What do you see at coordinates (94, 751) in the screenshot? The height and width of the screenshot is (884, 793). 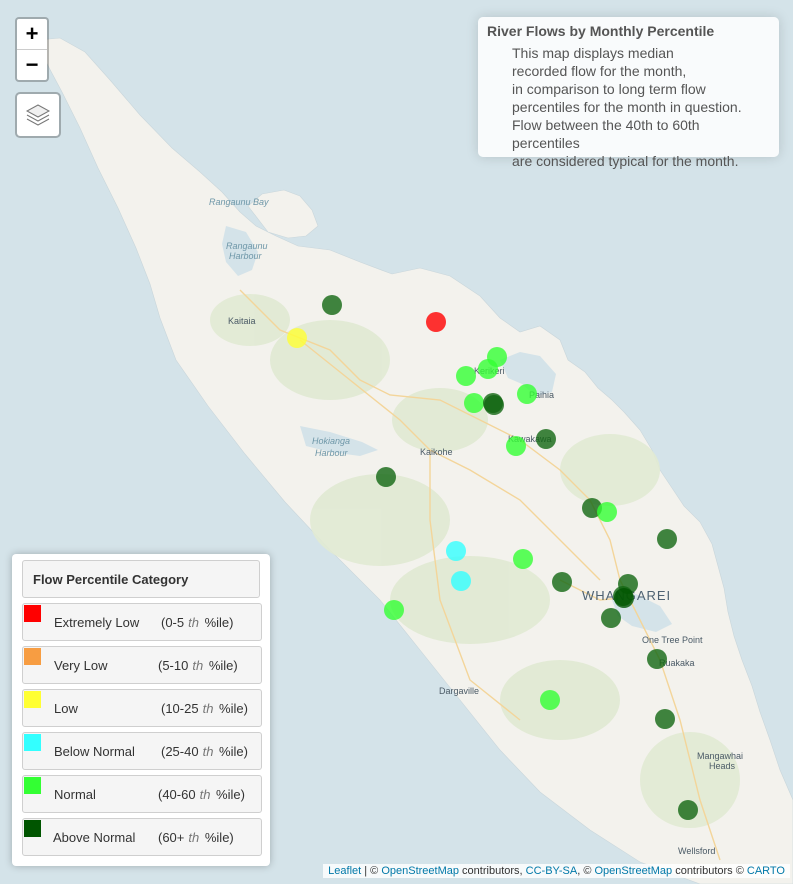 I see `legend-label: Below Normal` at bounding box center [94, 751].